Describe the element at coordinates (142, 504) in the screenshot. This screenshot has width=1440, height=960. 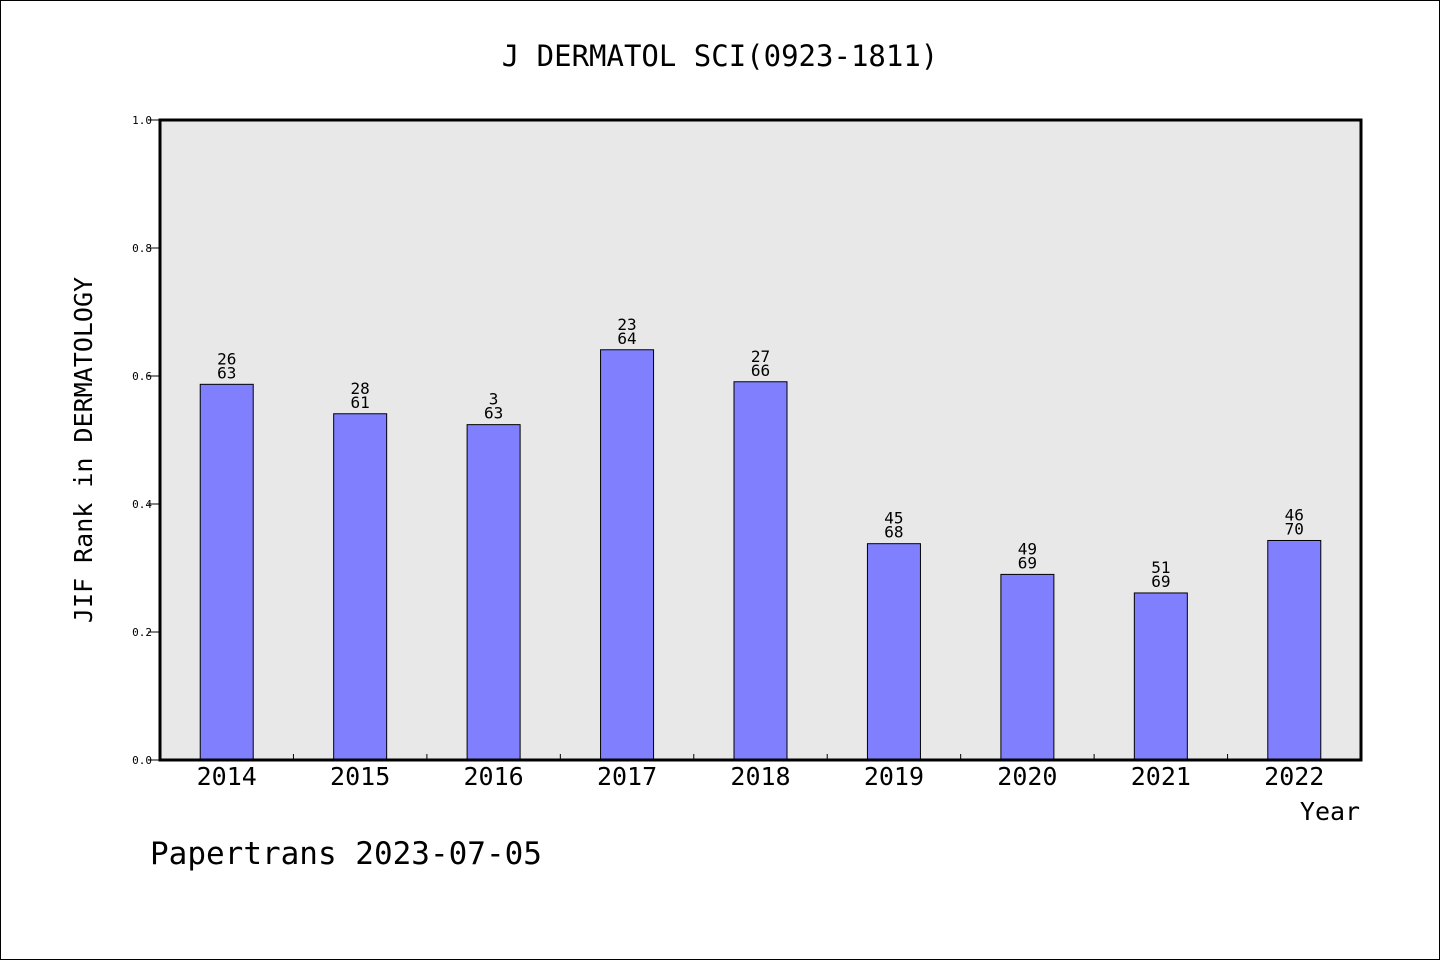
I see `y-tick-label: 0.4` at that location.